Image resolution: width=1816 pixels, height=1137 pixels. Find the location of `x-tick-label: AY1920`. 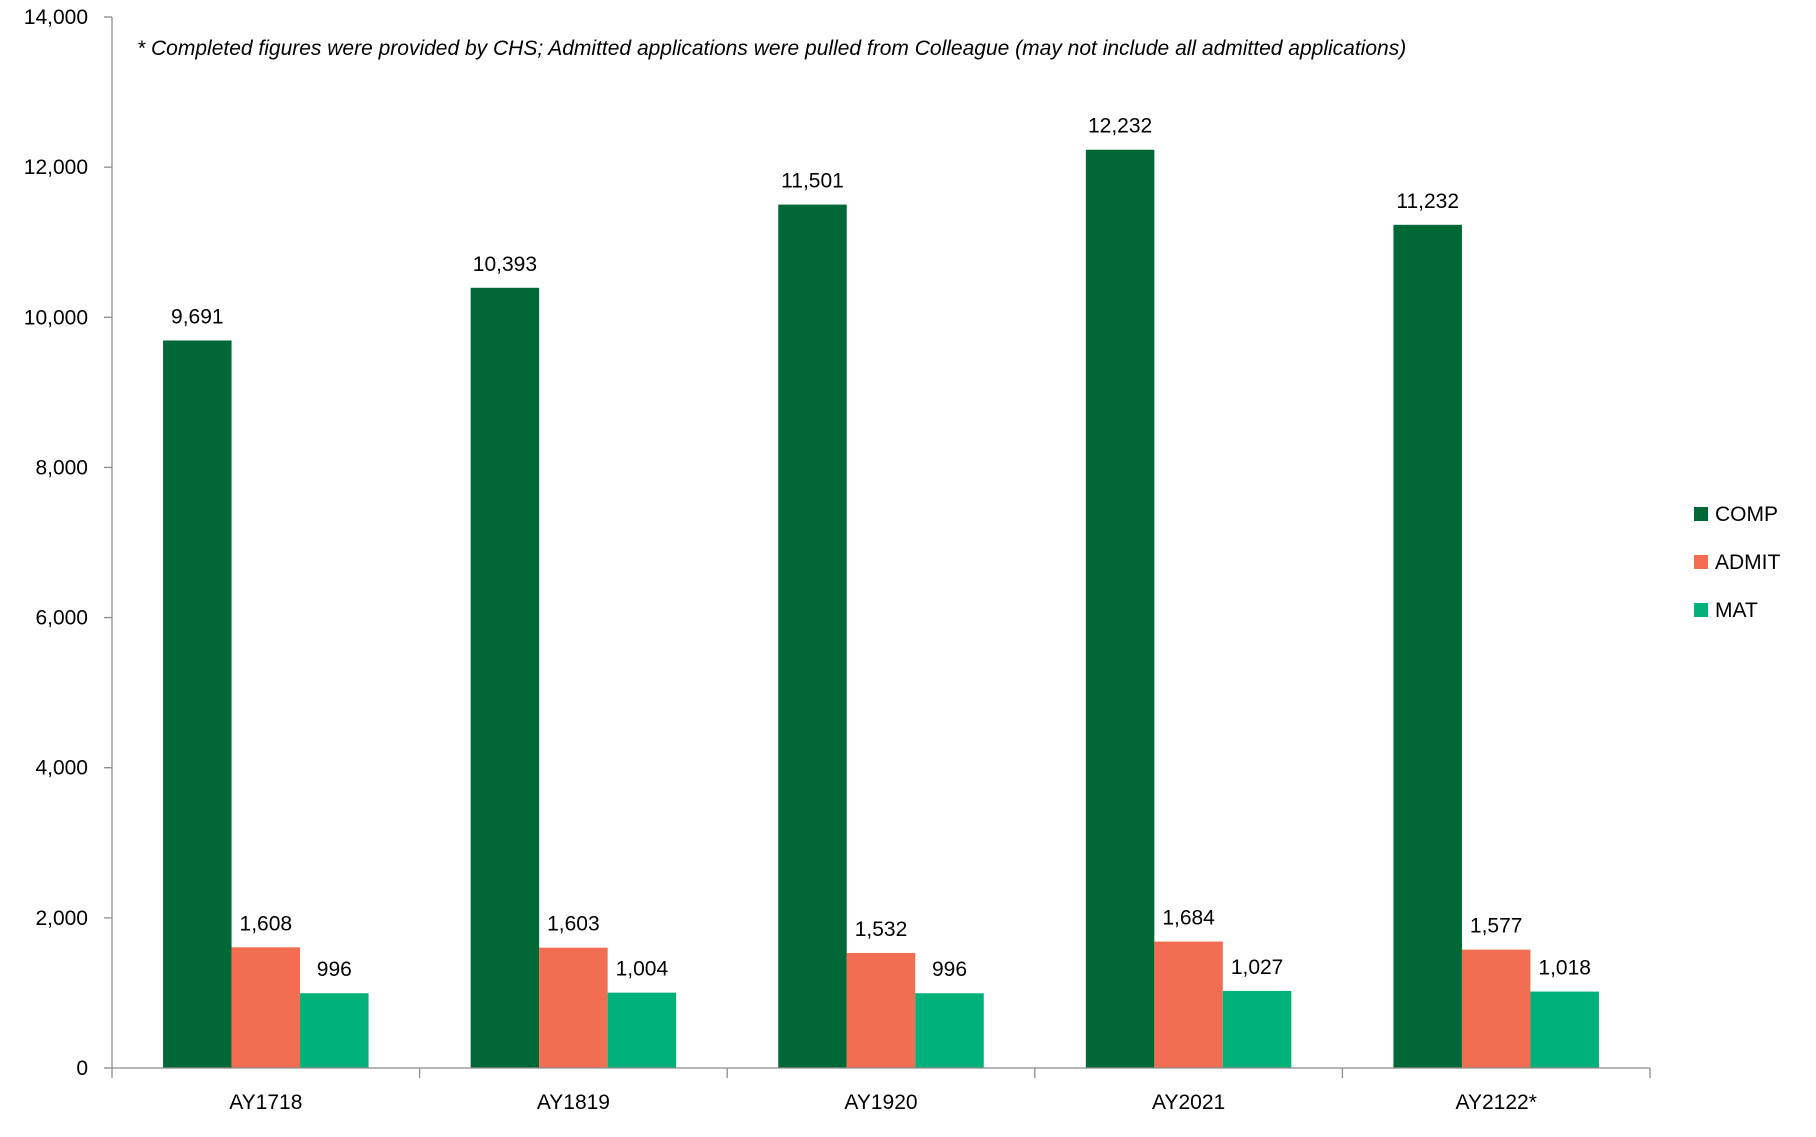

x-tick-label: AY1920 is located at coordinates (880, 1102).